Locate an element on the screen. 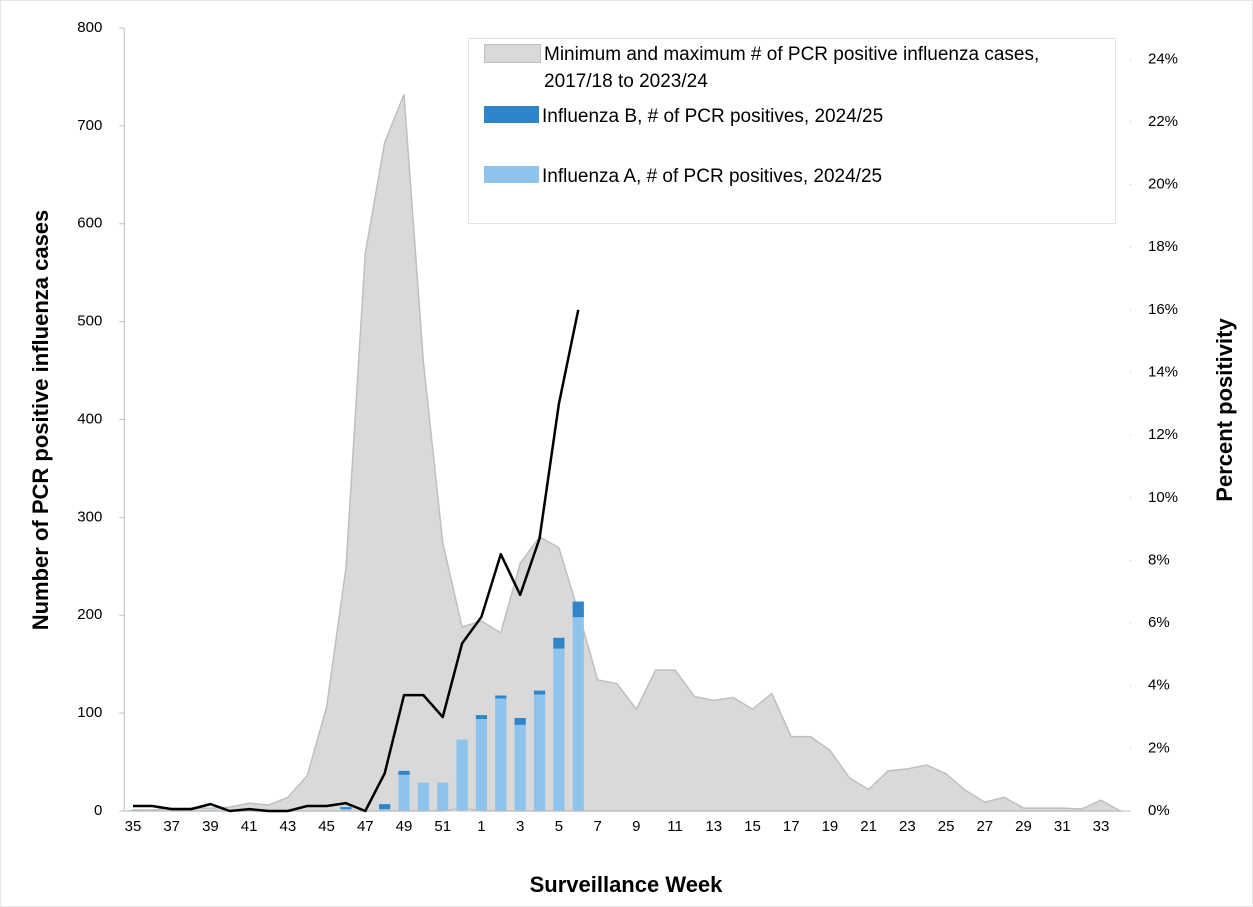  x-tick-label: 3 is located at coordinates (520, 826).